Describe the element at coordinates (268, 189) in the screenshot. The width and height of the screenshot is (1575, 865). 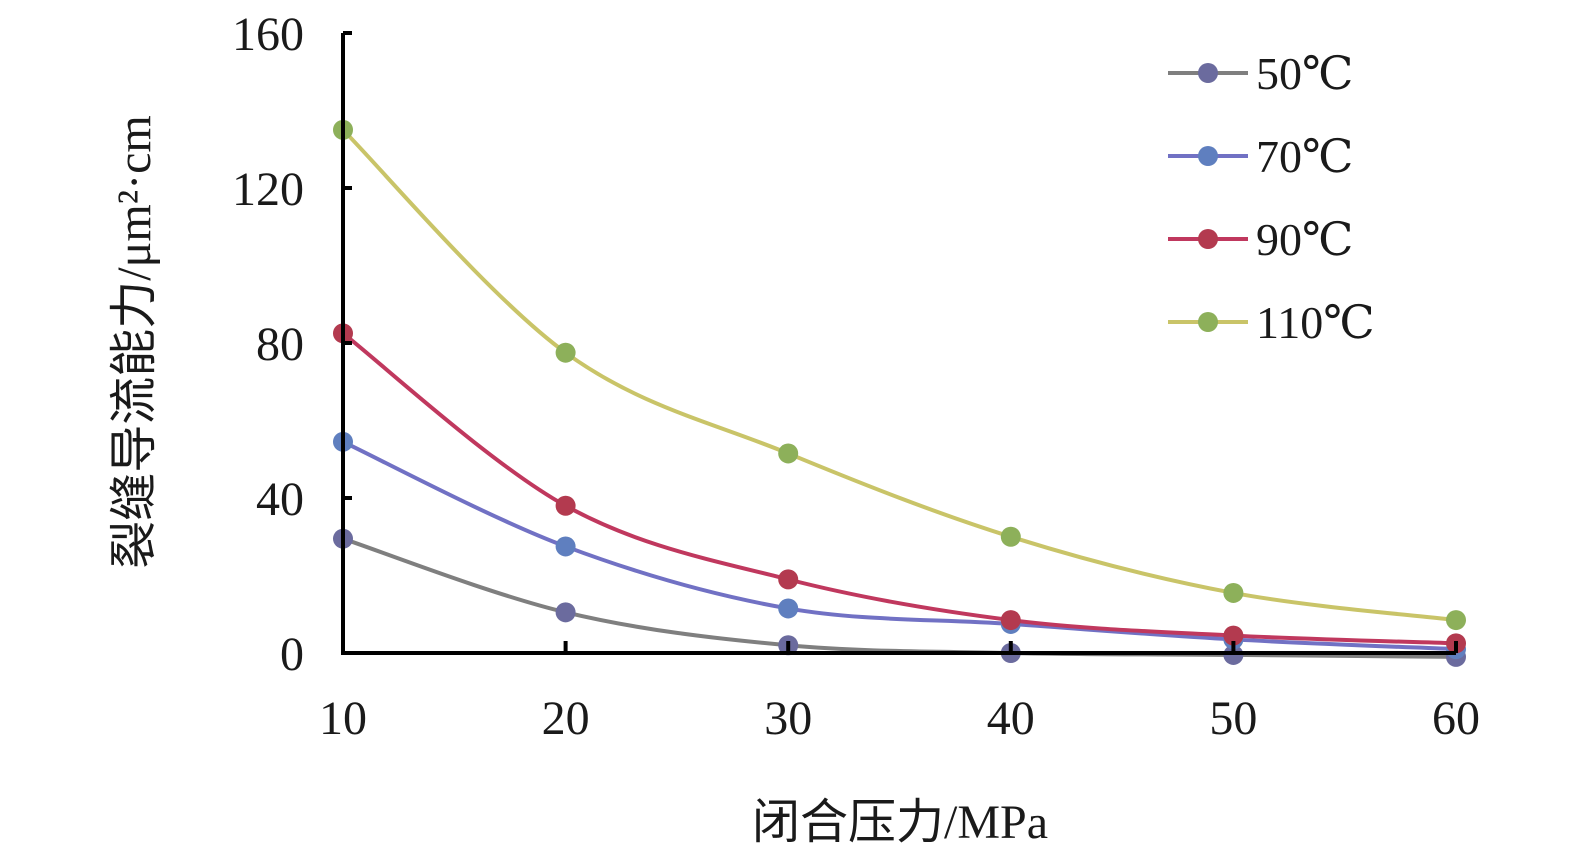
I see `y-tick-label-3: 120` at that location.